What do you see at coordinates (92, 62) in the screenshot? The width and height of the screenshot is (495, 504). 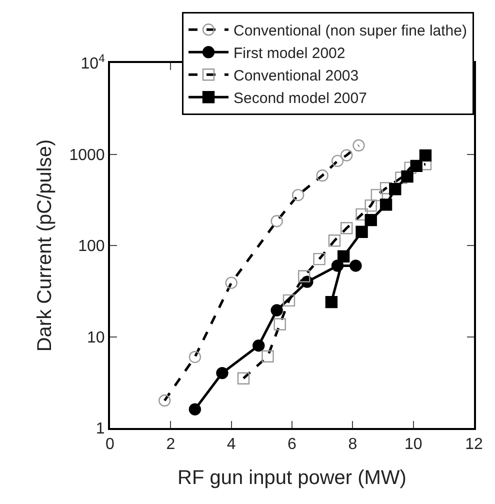 I see `y-tick-label: 10$^{4}$` at bounding box center [92, 62].